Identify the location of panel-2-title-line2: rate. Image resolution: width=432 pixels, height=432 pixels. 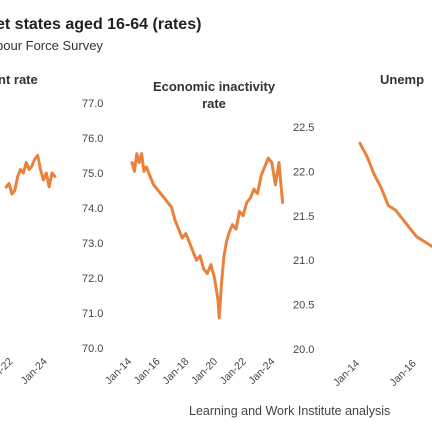
(214, 103).